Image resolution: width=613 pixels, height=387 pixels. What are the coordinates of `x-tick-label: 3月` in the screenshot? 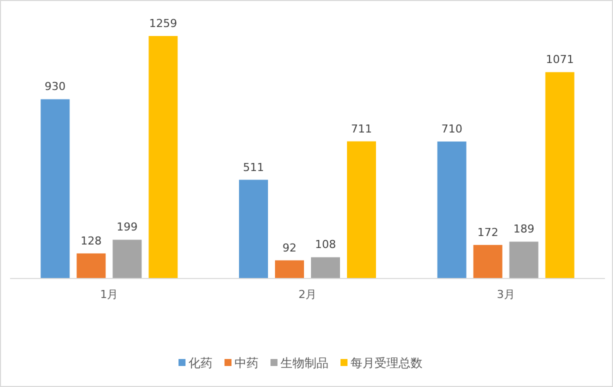 It's located at (505, 294).